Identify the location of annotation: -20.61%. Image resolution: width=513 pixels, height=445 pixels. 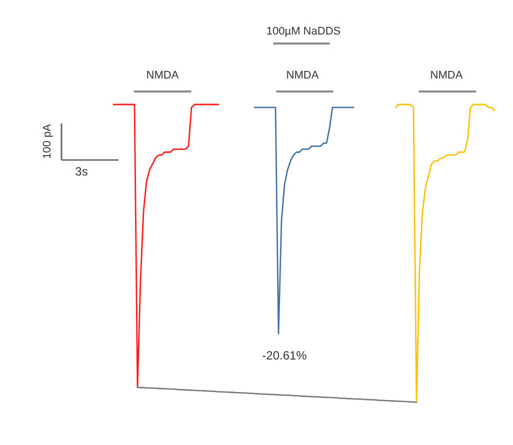
(285, 355).